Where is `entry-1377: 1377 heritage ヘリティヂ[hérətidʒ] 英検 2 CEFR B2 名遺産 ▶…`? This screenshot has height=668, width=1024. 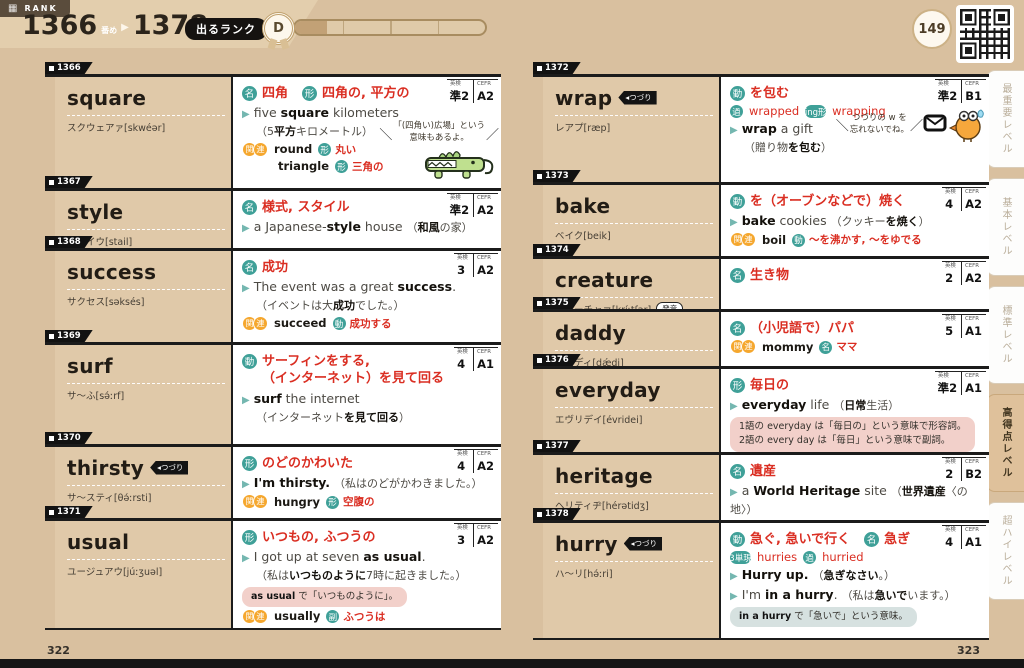
entry-1377: 1377 heritage ヘリティヂ[hérətidʒ] 英検 2 CEFR B2 名遺産 ▶… is located at coordinates (761, 486).